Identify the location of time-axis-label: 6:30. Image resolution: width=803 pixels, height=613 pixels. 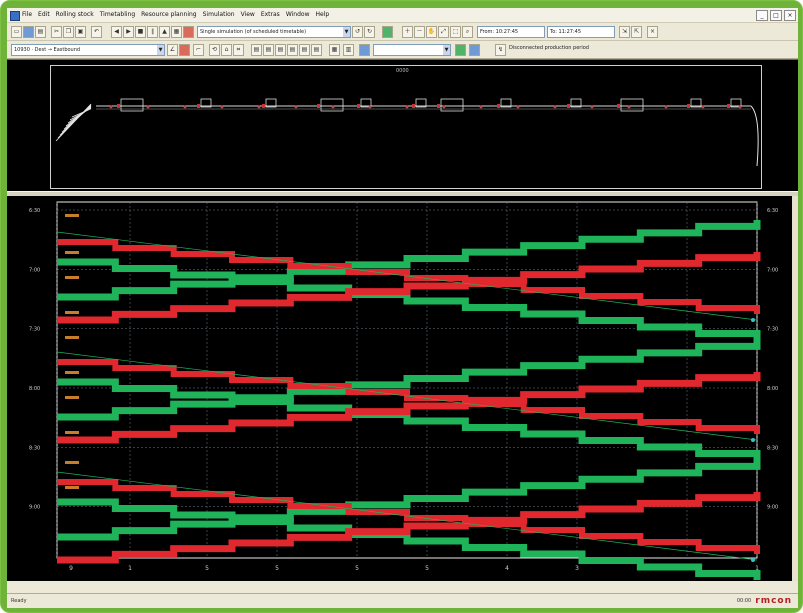
(34, 211).